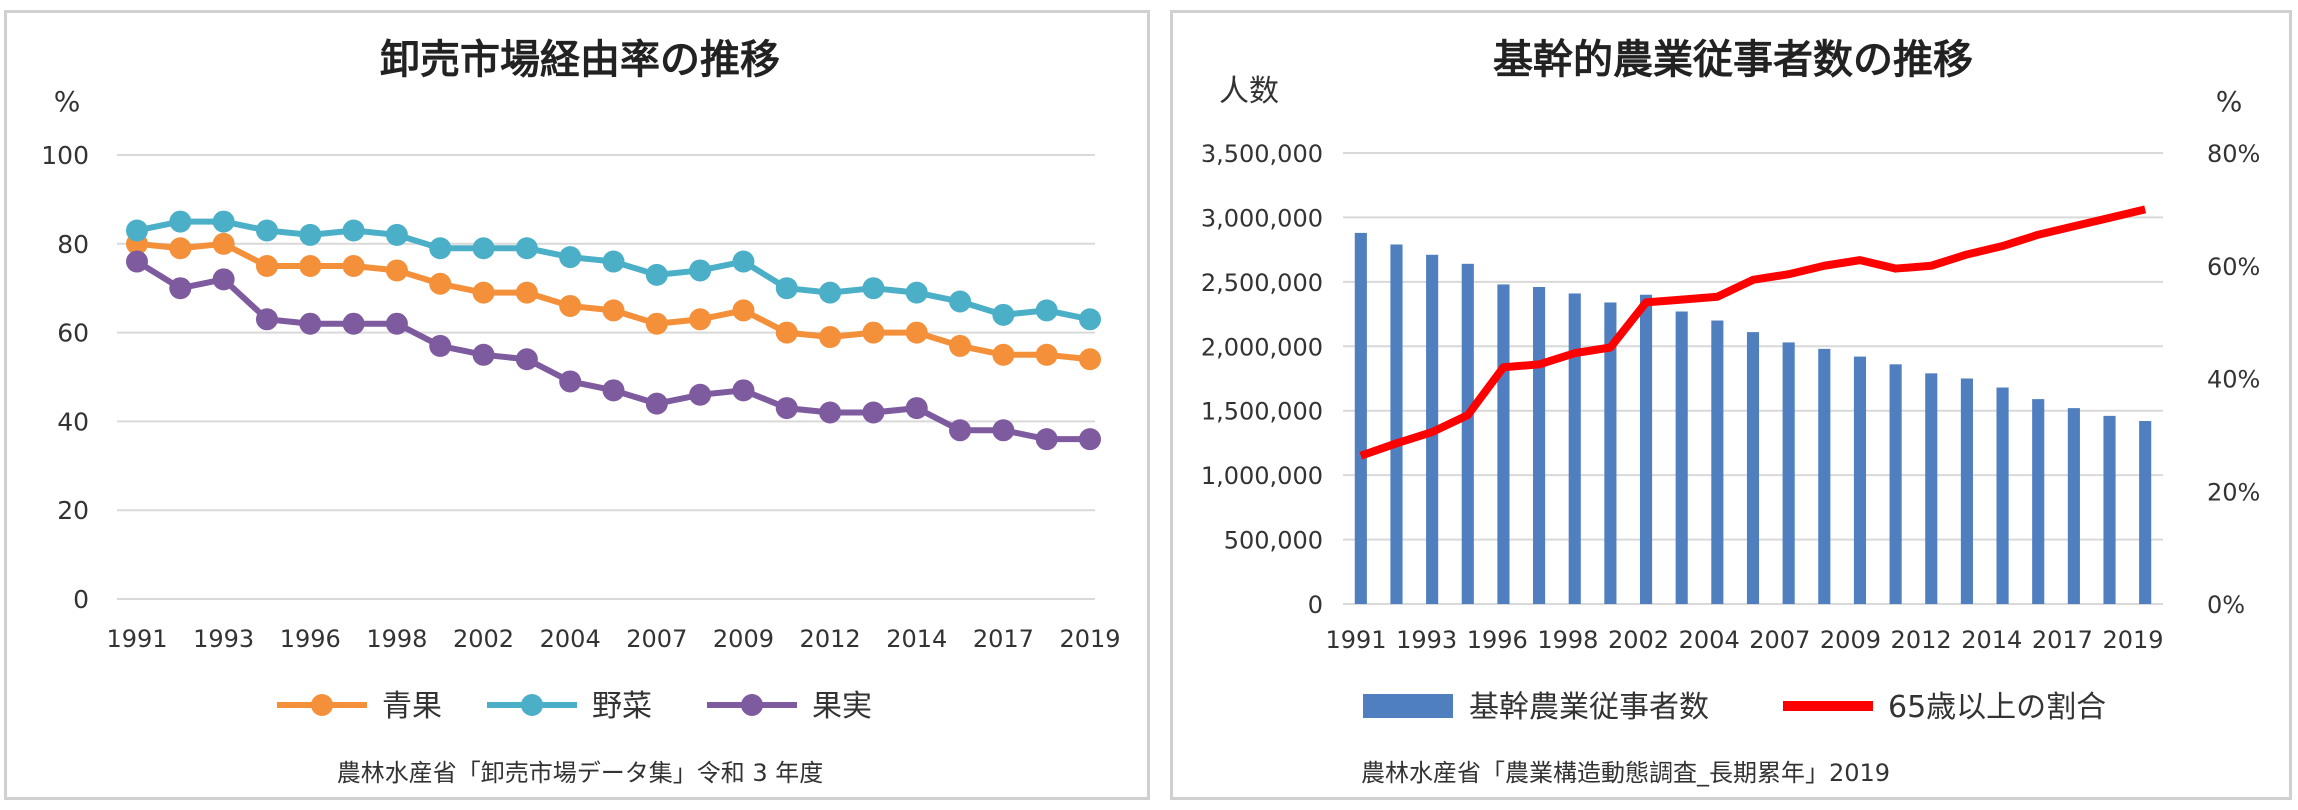  I want to click on y-tick-label: 60, so click(73, 333).